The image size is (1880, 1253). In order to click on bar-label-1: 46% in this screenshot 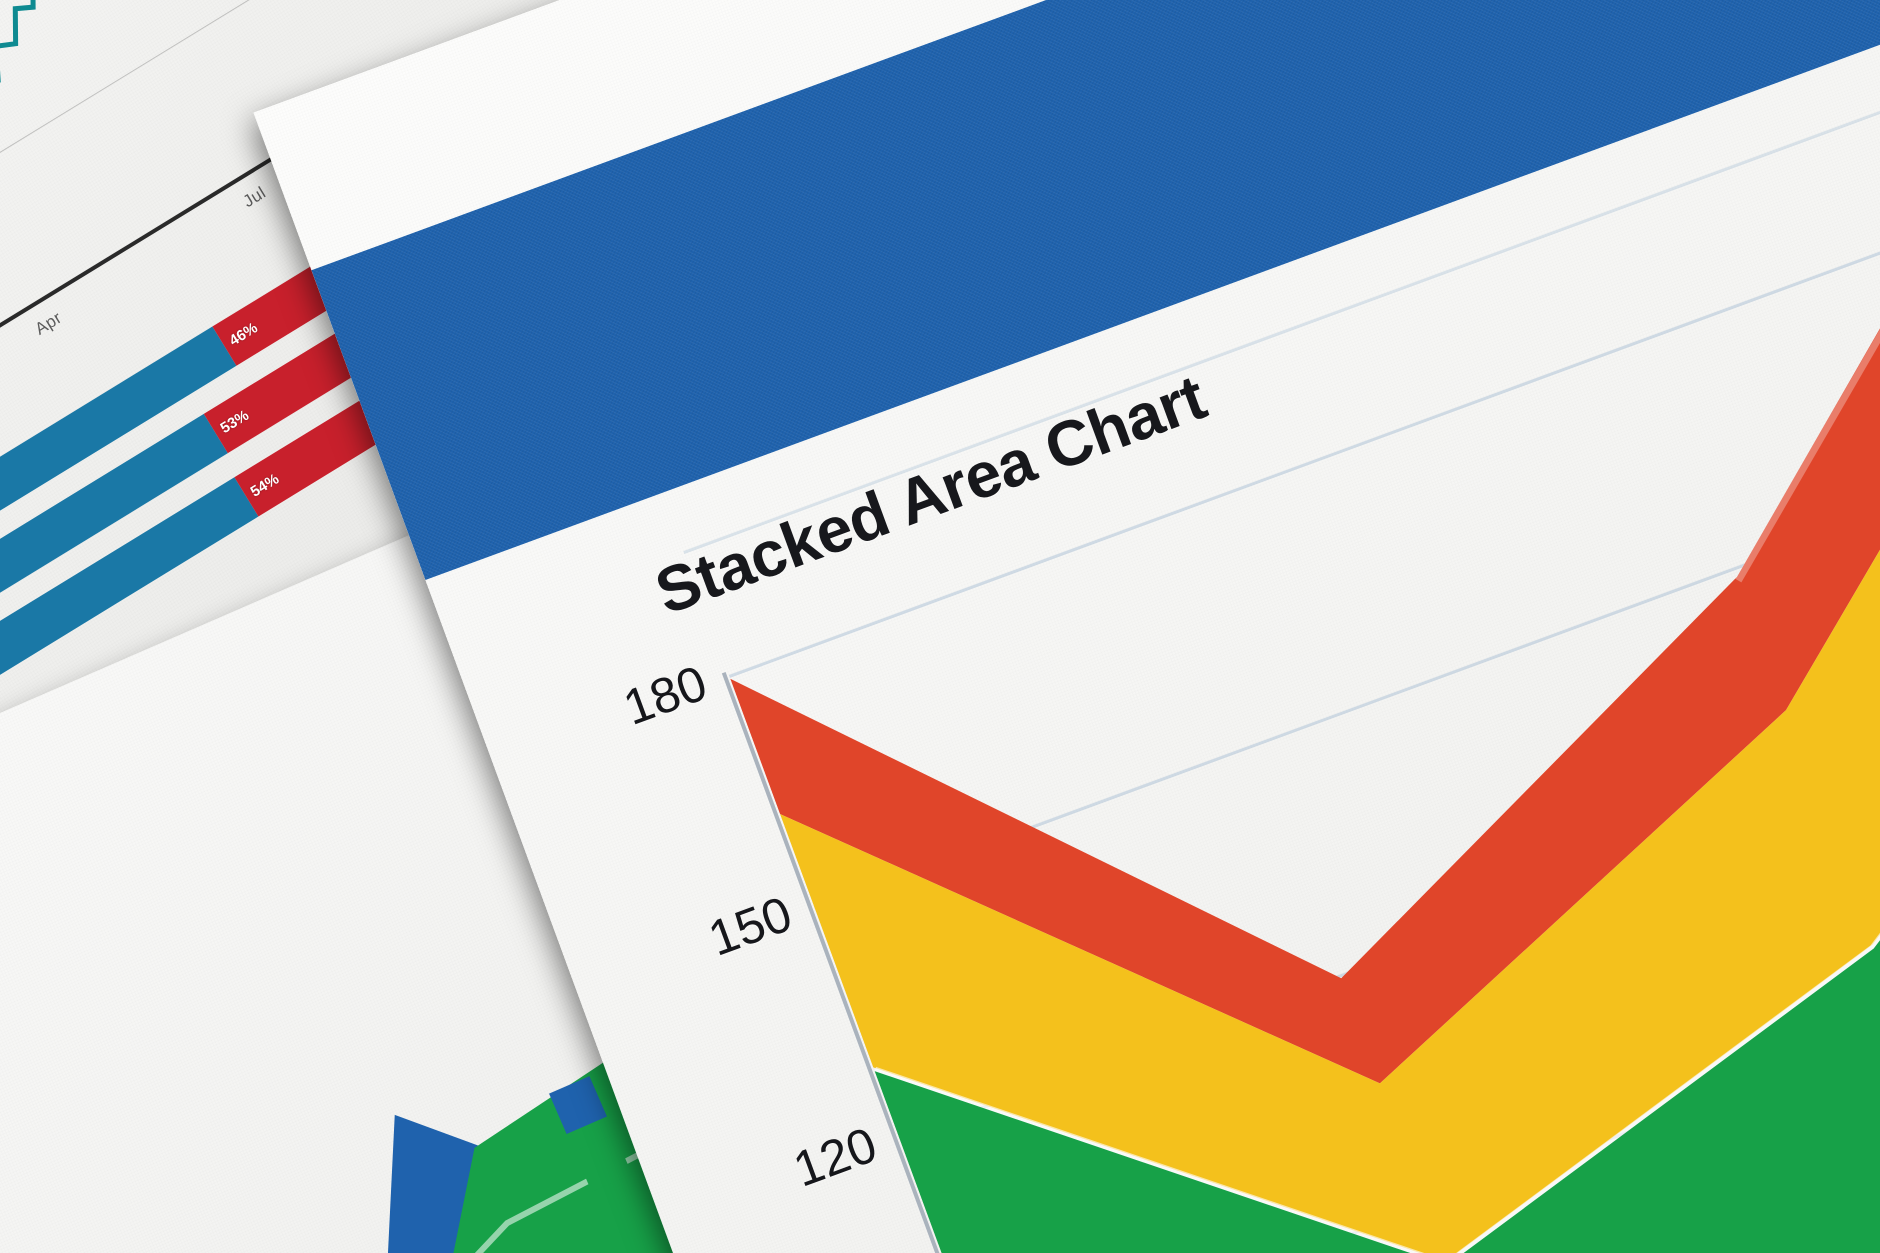, I will do `click(243, 334)`.